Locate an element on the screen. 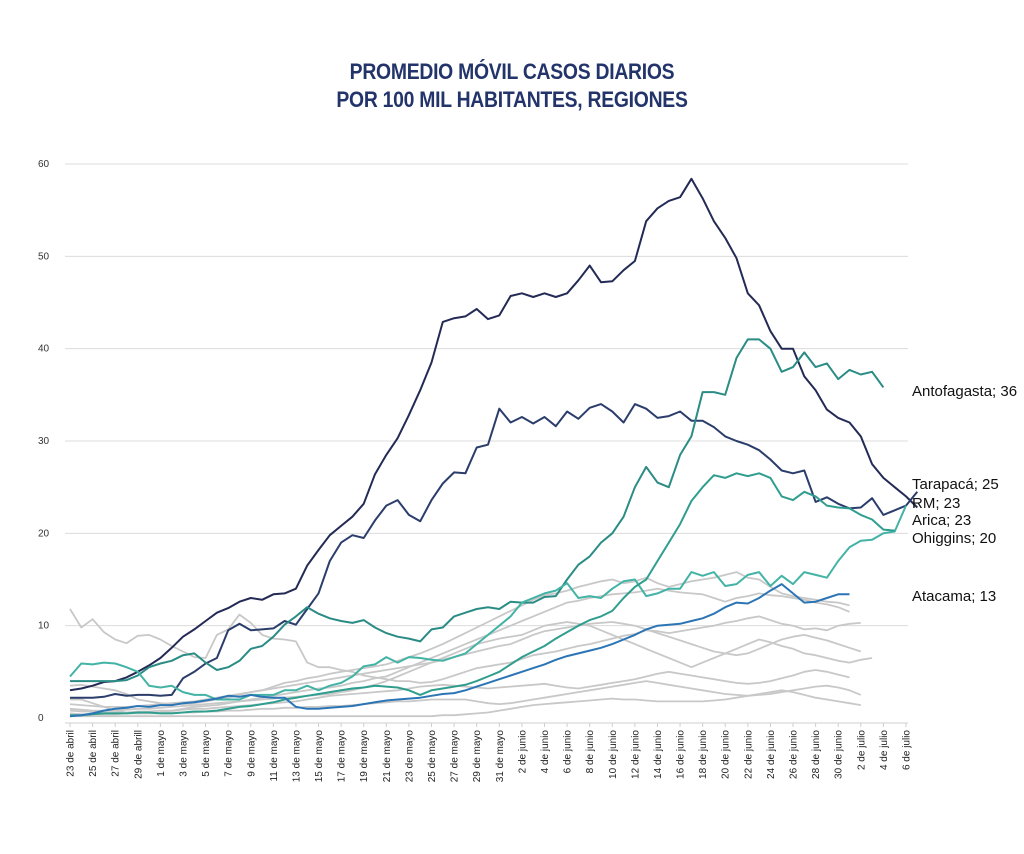 This screenshot has height=854, width=1024. end-label-antofagasta: Antofagasta; 36 is located at coordinates (964, 391).